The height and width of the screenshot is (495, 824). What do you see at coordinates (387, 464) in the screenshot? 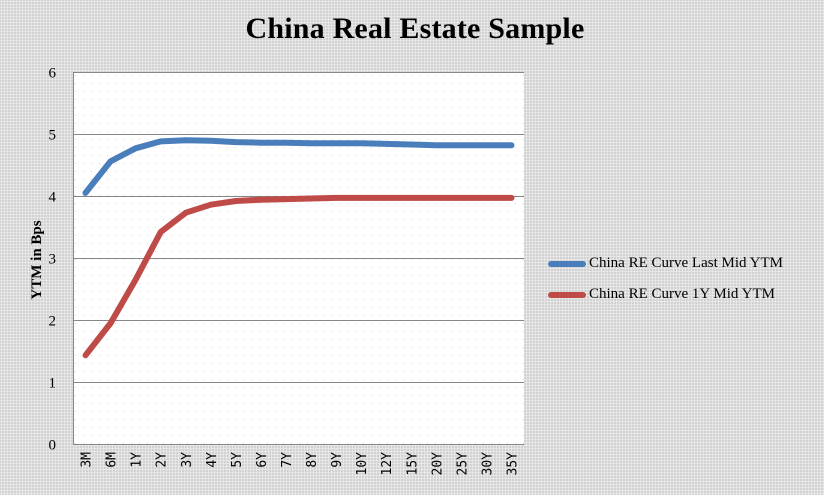
I see `x-tick-label: 12Y` at bounding box center [387, 464].